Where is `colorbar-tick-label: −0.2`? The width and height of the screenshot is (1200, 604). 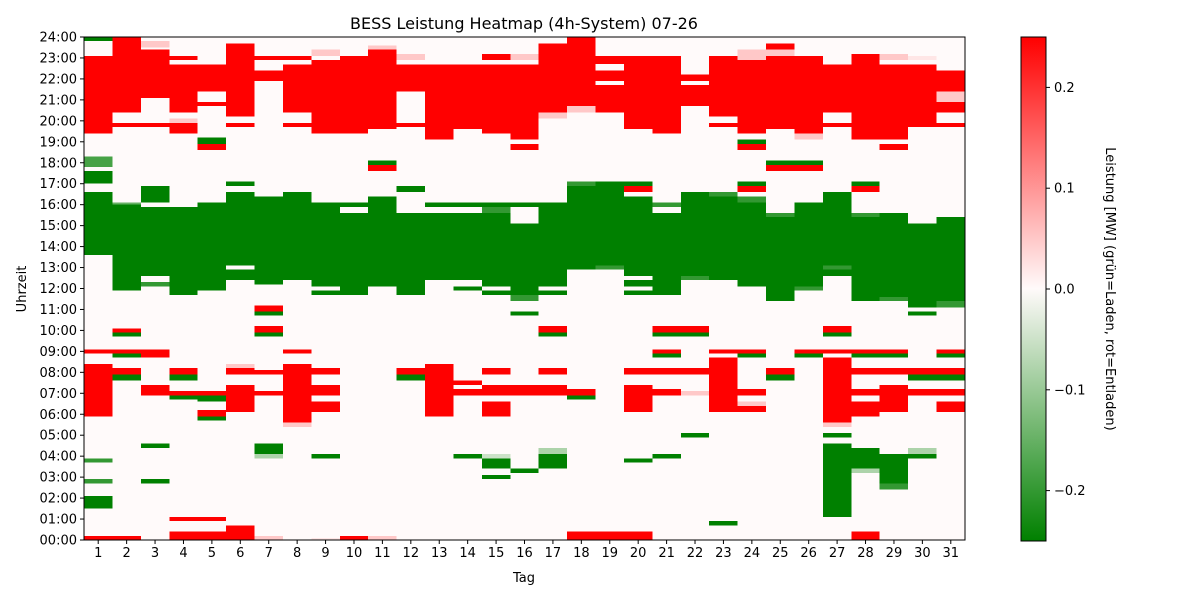
colorbar-tick-label: −0.2 is located at coordinates (1070, 491).